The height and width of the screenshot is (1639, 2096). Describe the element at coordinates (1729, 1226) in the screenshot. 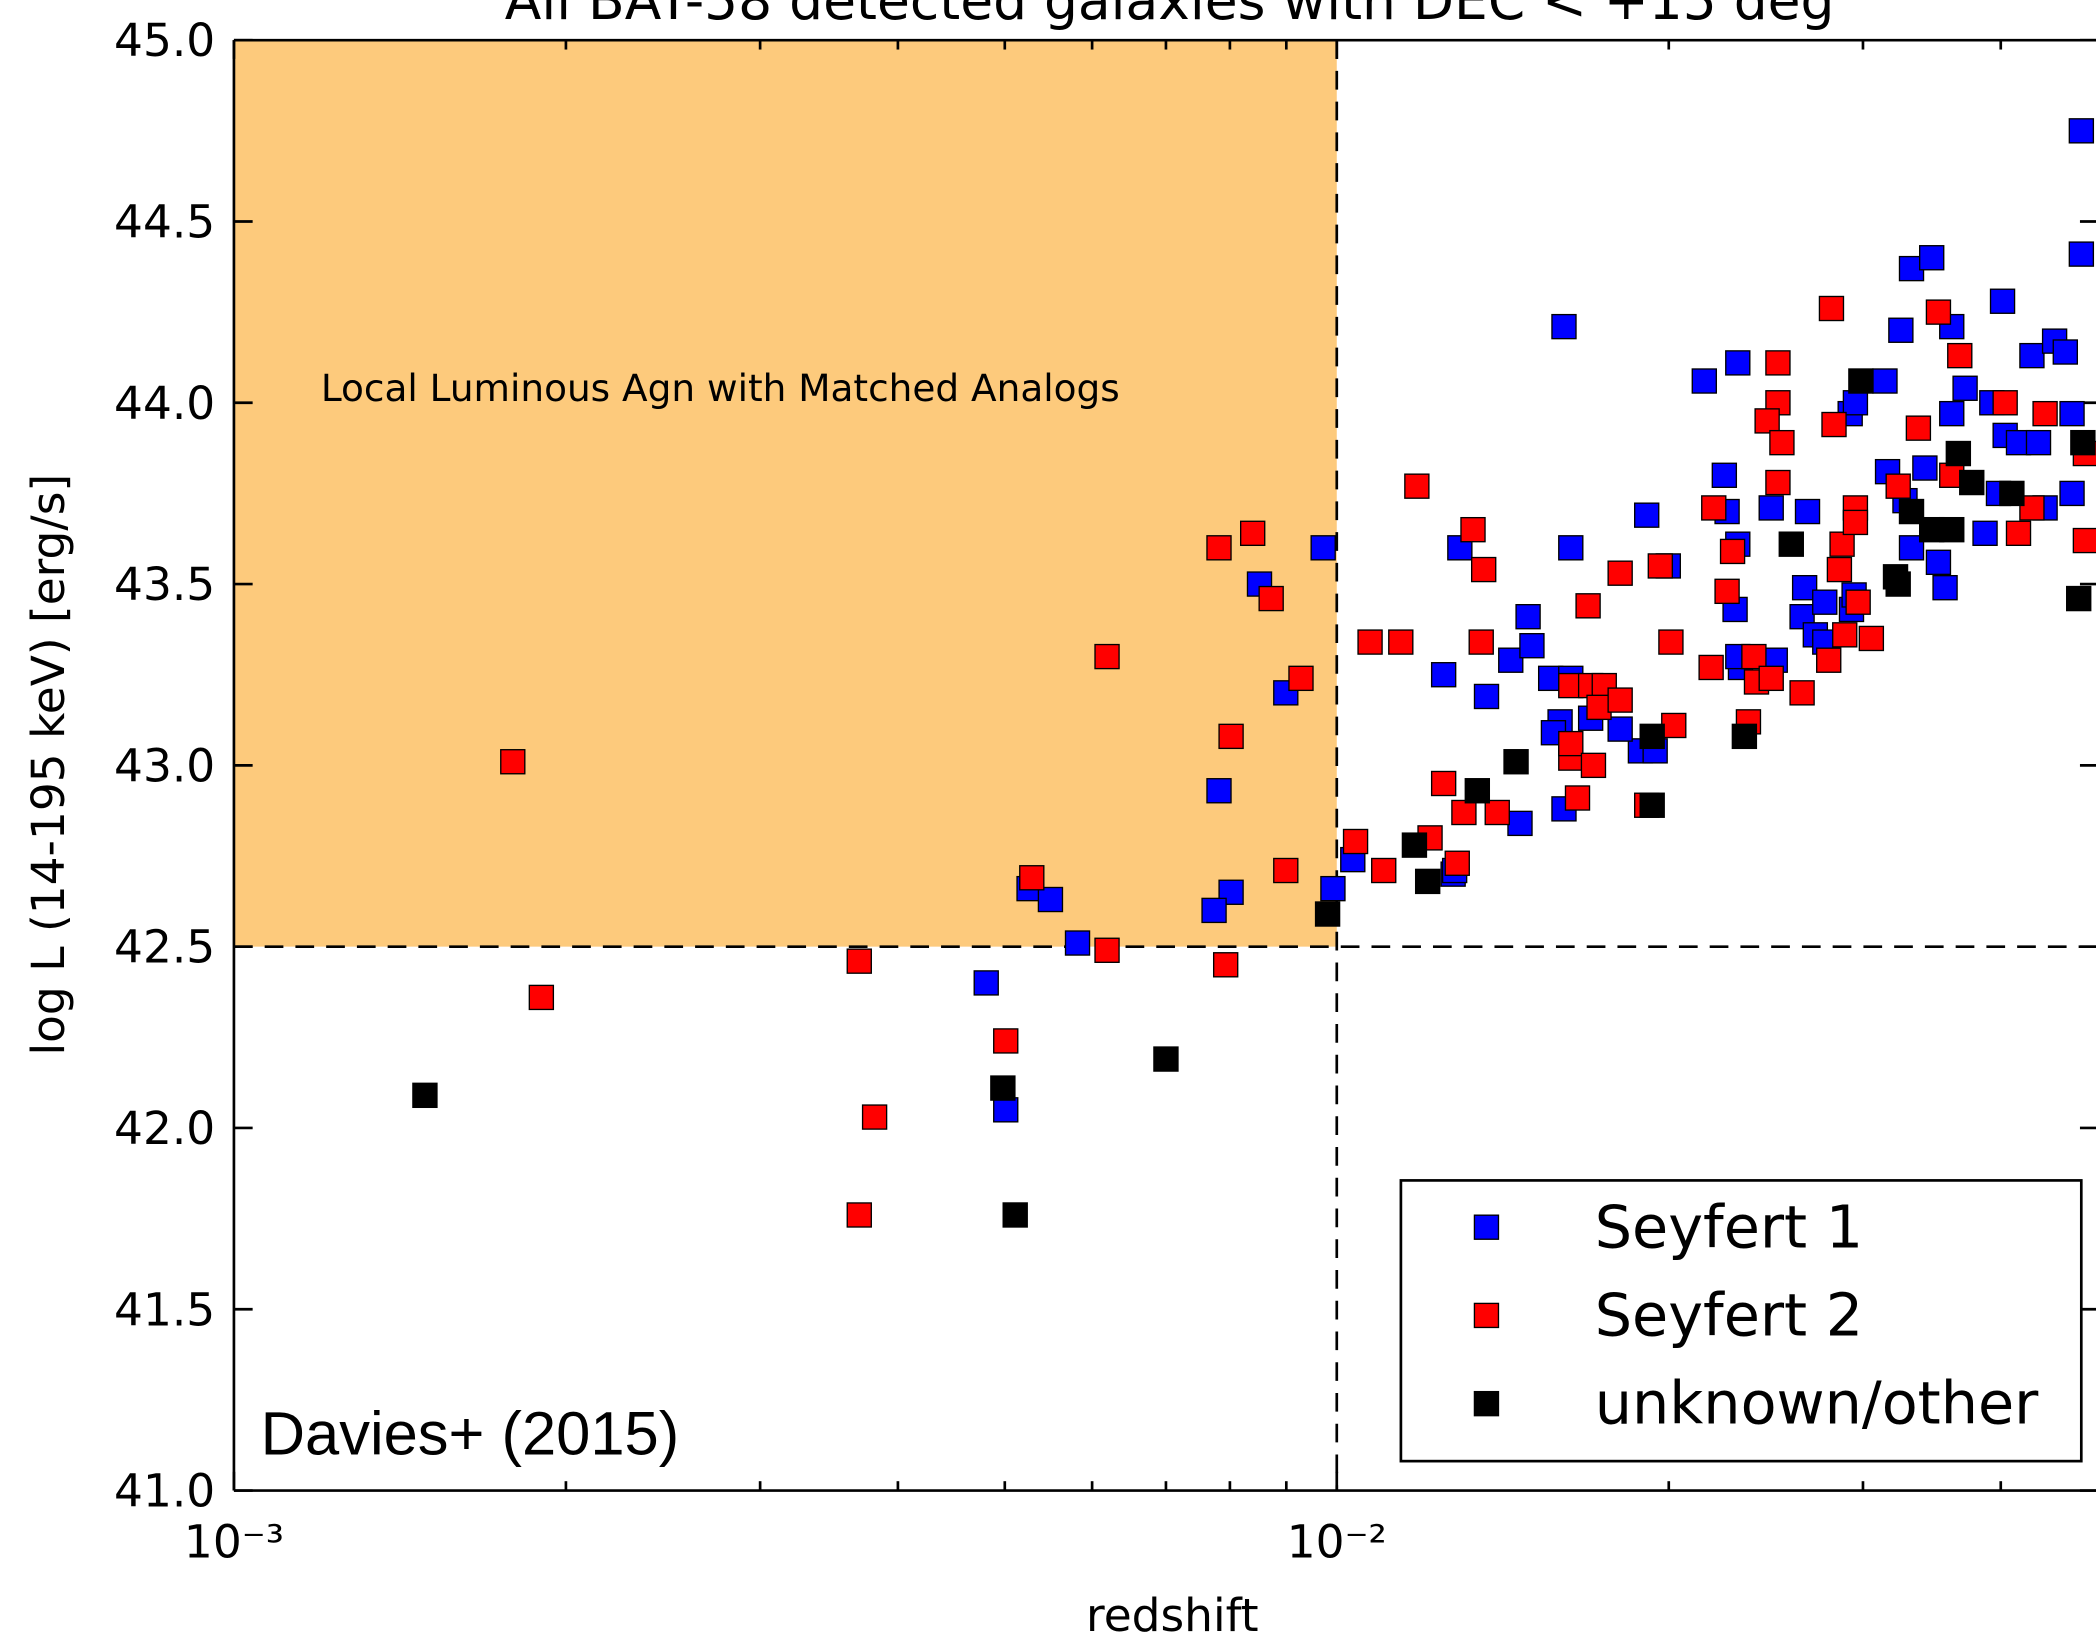

I see `legend-label: Seyfert 1` at that location.